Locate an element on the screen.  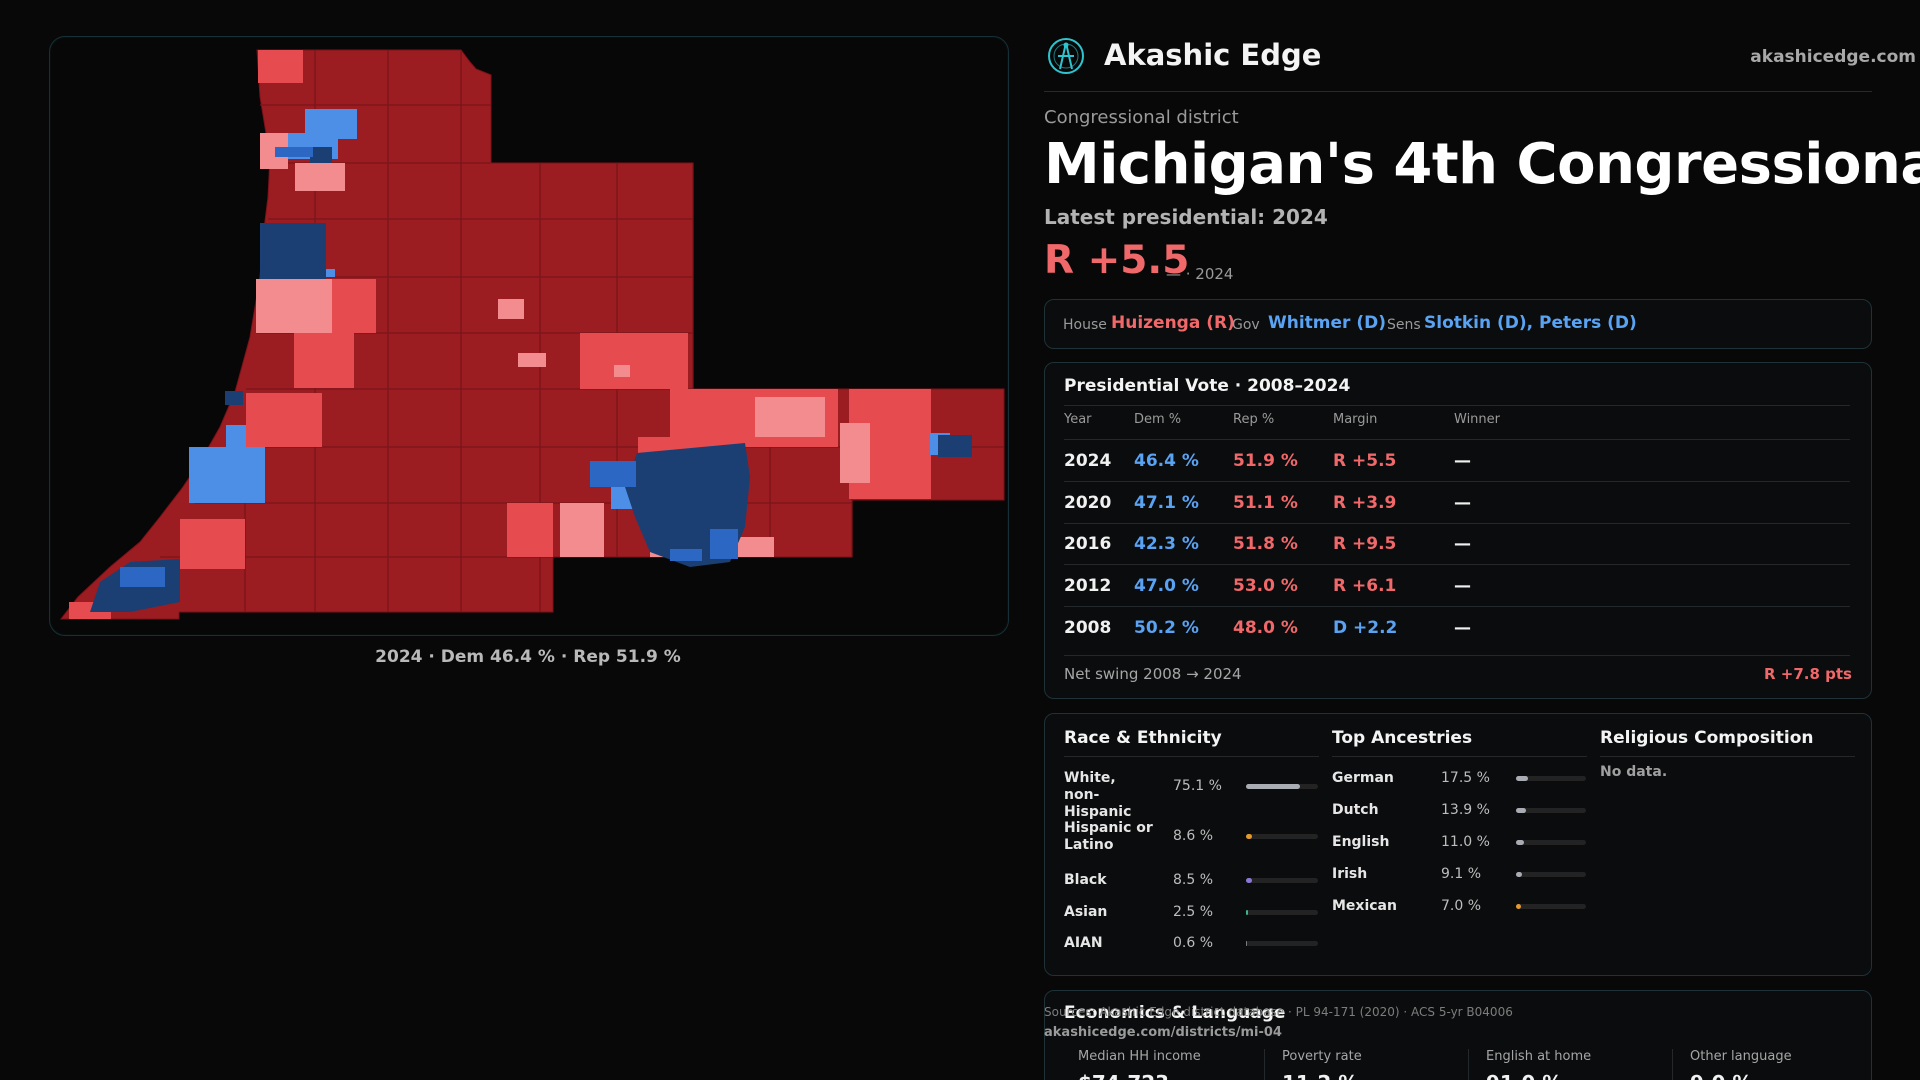
table-row: 2016 42.3 % 51.8 % R +9.5 — is located at coordinates (1457, 543).